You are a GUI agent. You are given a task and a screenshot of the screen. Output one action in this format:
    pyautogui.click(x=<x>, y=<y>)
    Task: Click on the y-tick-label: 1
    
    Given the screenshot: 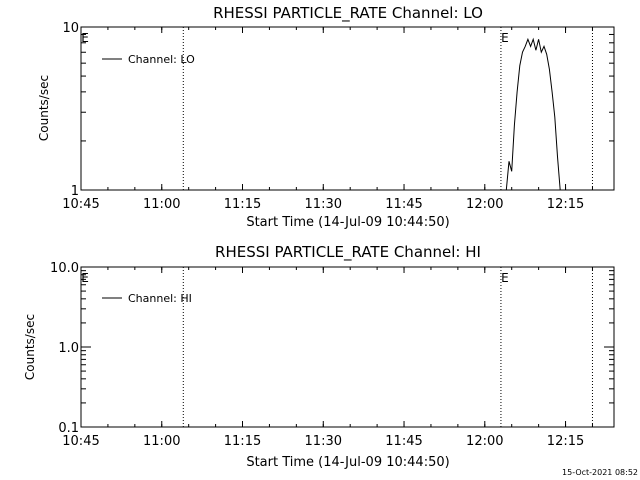 What is the action you would take?
    pyautogui.click(x=75, y=191)
    